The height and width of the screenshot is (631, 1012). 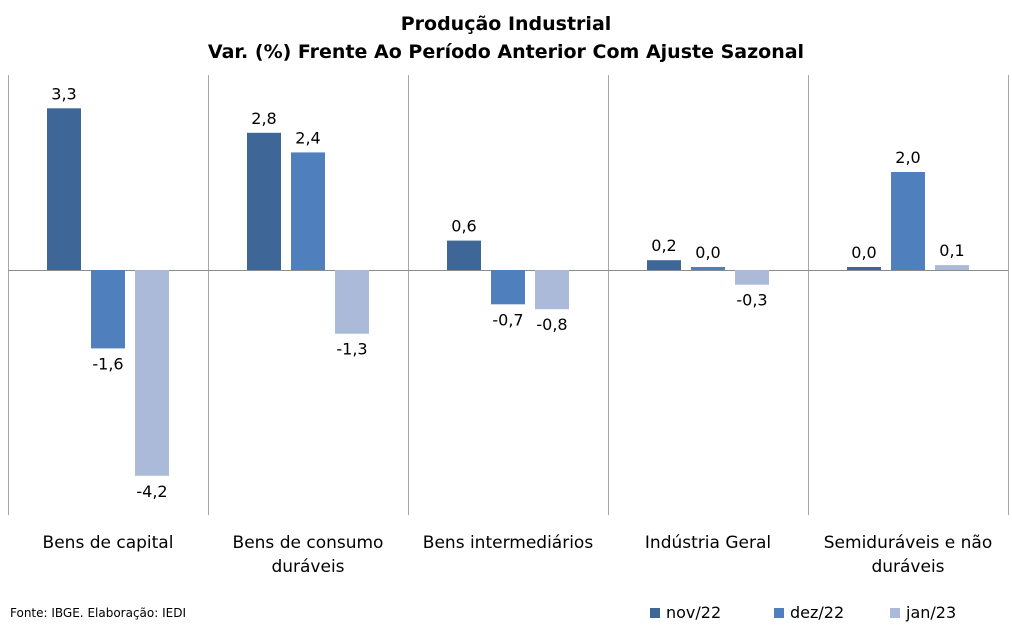 I want to click on legend-label: dez/22, so click(x=817, y=612).